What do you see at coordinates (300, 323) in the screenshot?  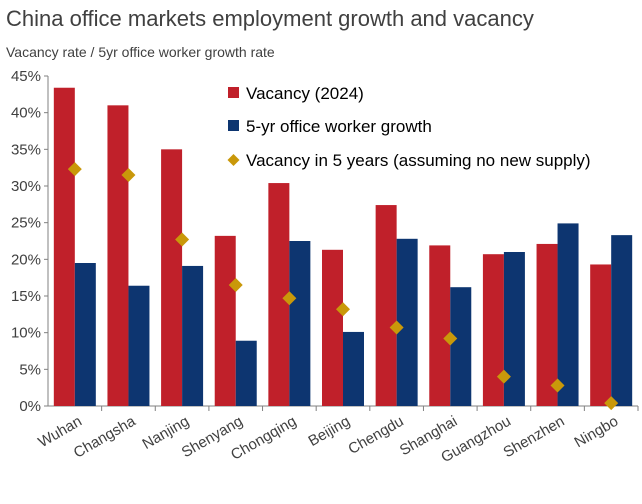 I see `bar-worker-growth-chongqing` at bounding box center [300, 323].